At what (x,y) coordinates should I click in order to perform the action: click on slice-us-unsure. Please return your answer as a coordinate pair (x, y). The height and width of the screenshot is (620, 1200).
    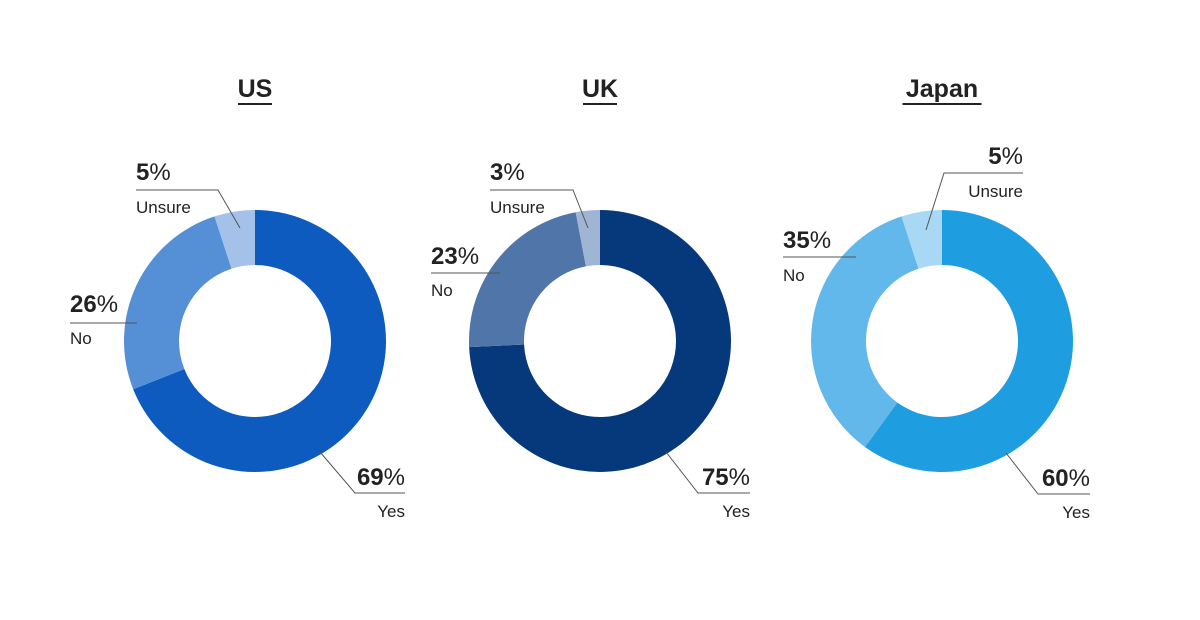
    Looking at the image, I should click on (234, 239).